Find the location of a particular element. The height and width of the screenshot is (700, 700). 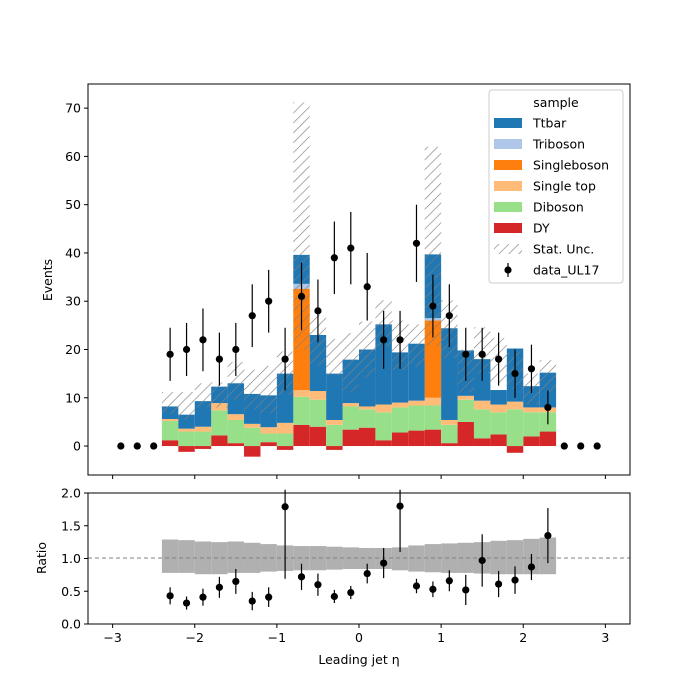

legend-label-singleboson: Singleboson is located at coordinates (571, 165).